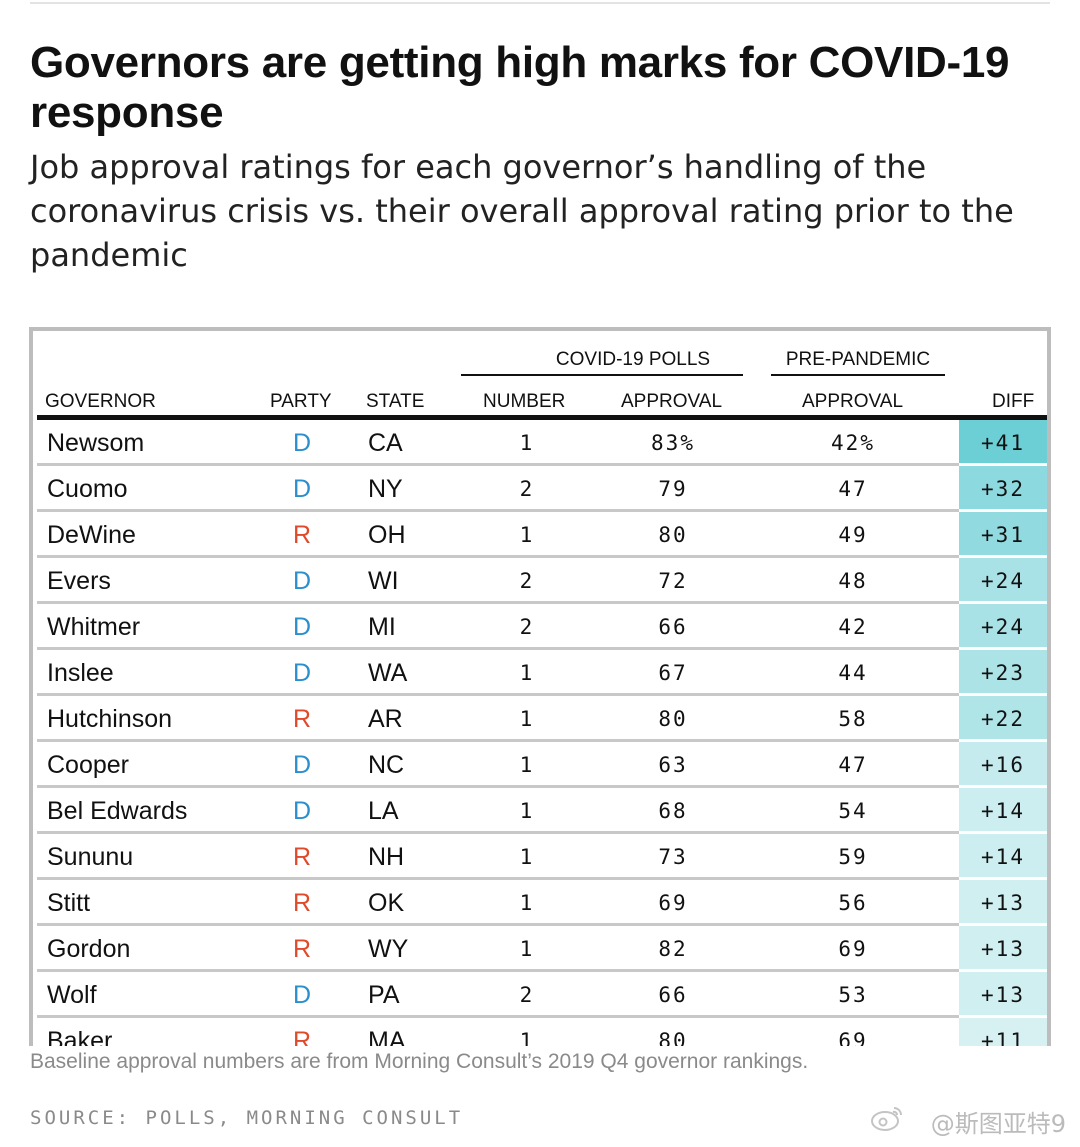 This screenshot has height=1147, width=1080. I want to click on state-code: PA, so click(384, 995).